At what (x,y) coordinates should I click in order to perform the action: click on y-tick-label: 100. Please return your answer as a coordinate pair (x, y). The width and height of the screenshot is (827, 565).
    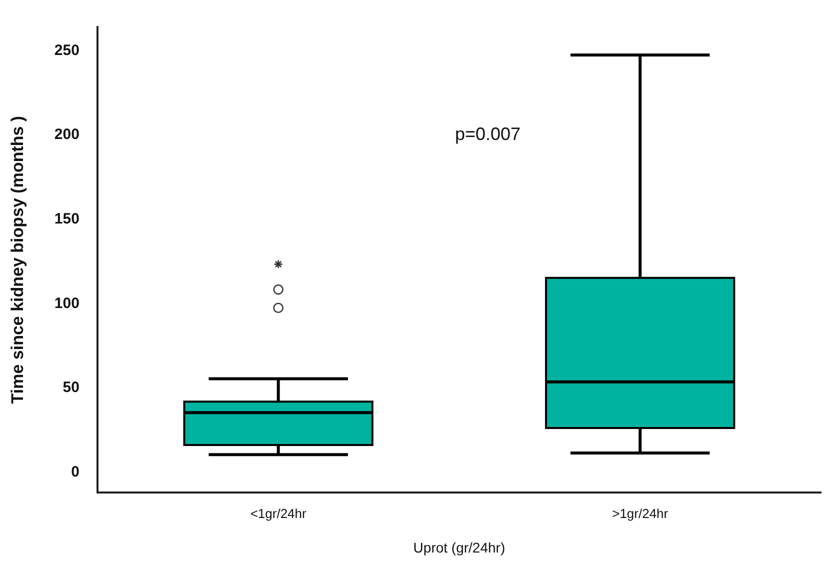
    Looking at the image, I should click on (67, 303).